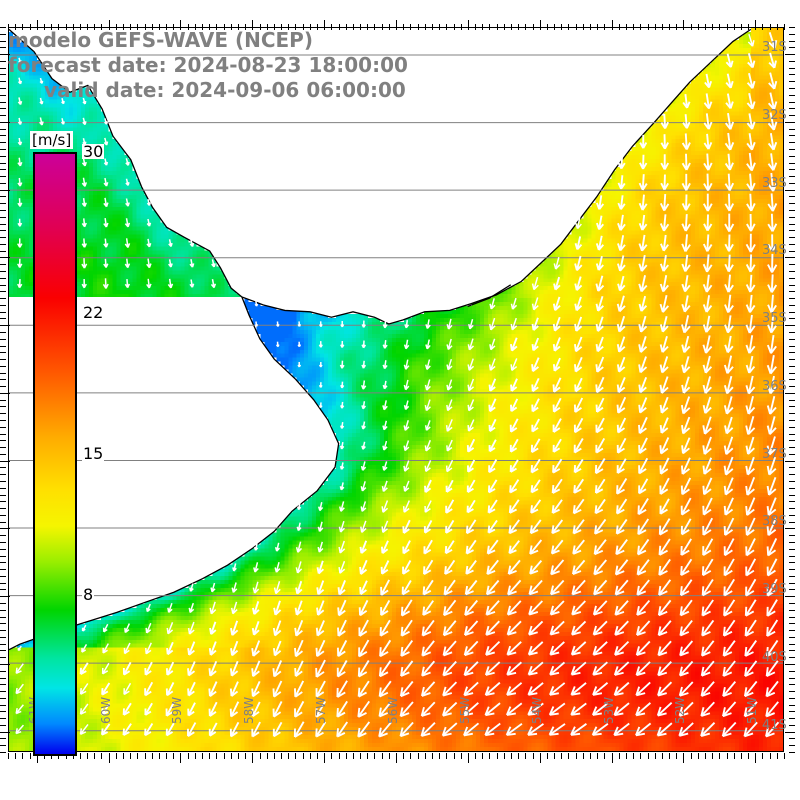 This screenshot has height=800, width=800. Describe the element at coordinates (177, 710) in the screenshot. I see `lon-label-59W: 59W` at that location.